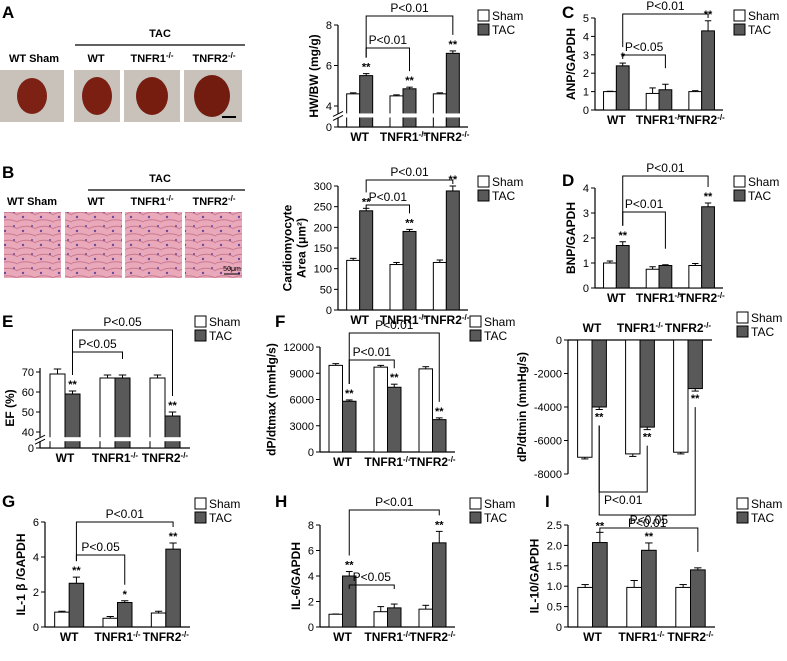 This screenshot has height=661, width=787. I want to click on y-tick-label: 3, so click(586, 214).